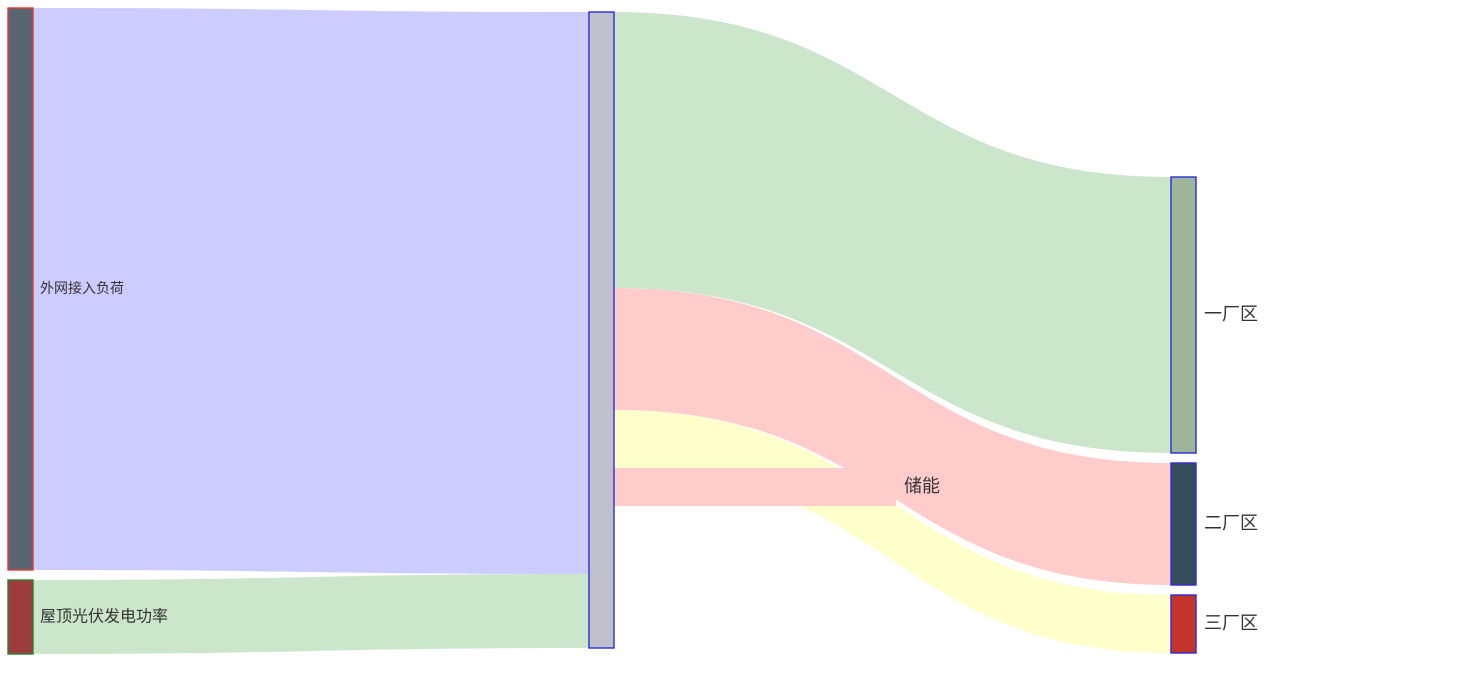 The width and height of the screenshot is (1480, 698). I want to click on sankey-node-zone1, so click(1183, 315).